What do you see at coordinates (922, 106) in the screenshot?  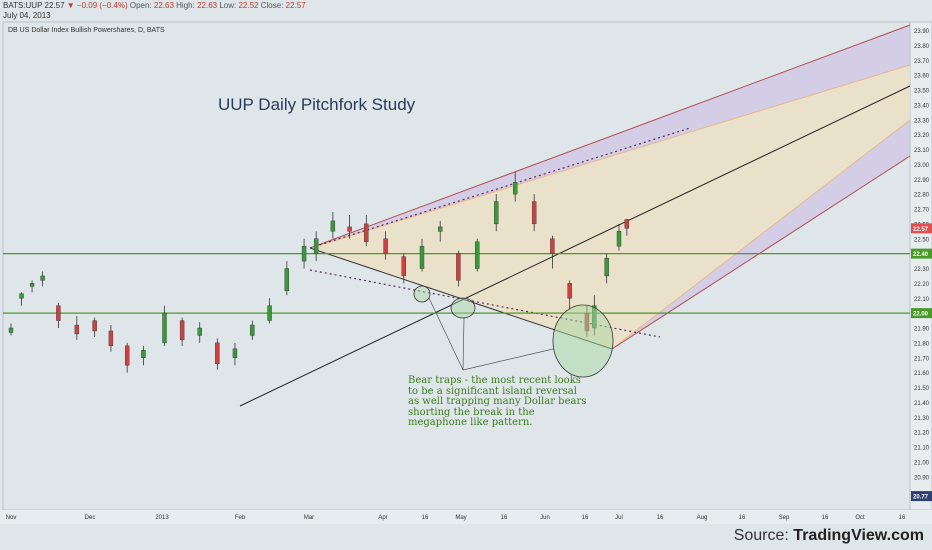 I see `y-tick-label: 23.40` at bounding box center [922, 106].